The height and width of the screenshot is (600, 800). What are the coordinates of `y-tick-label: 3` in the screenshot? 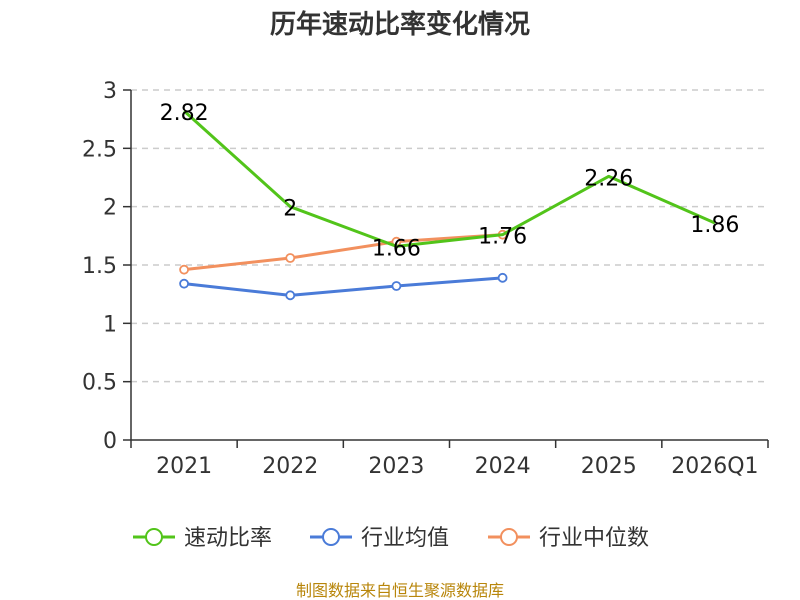 It's located at (110, 91).